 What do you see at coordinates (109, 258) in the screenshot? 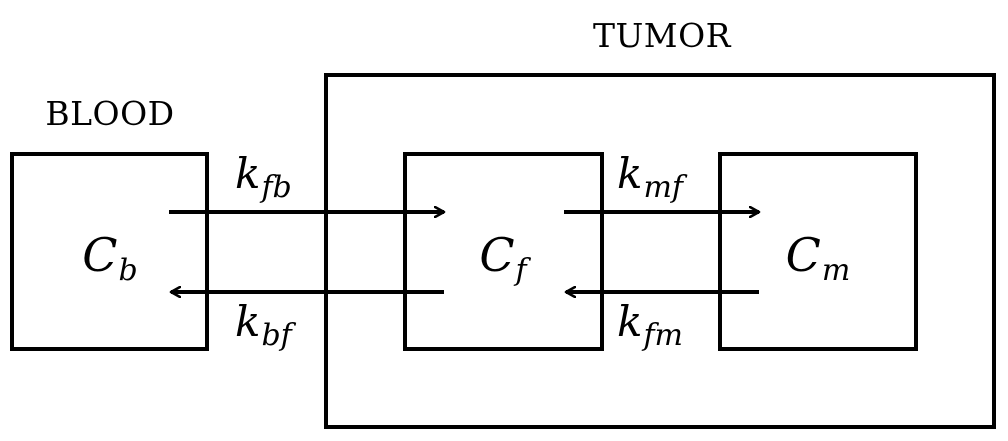
I see `blood-concentration-label: Cb` at bounding box center [109, 258].